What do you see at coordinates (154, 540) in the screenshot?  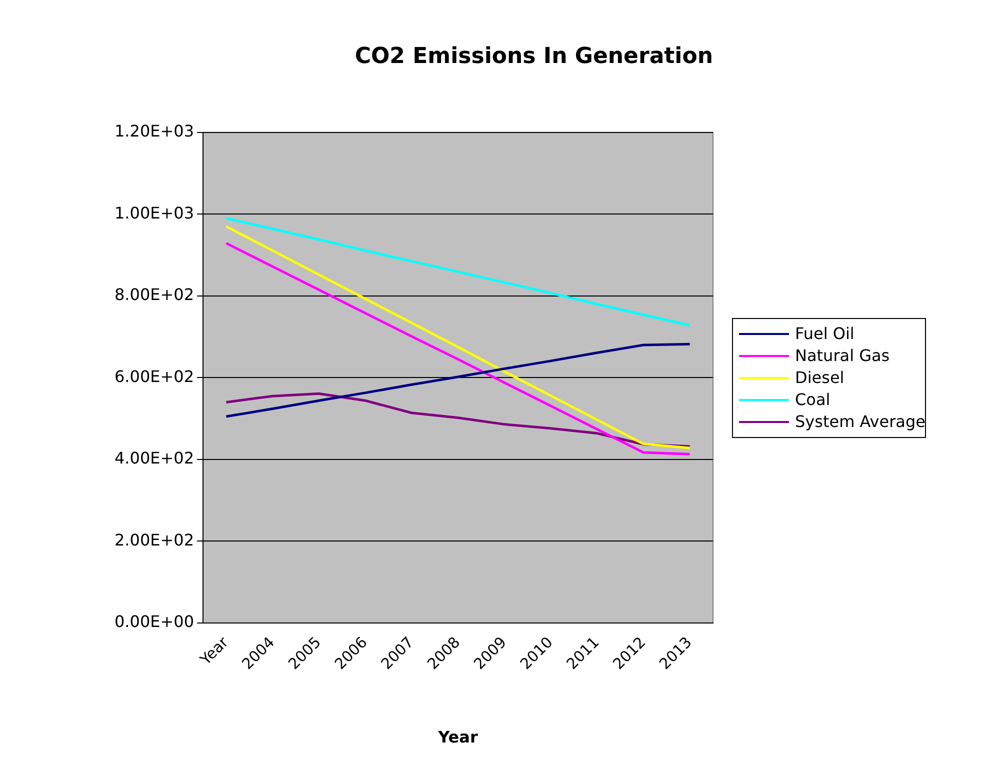 I see `y-tick-label: 2.00E+02` at bounding box center [154, 540].